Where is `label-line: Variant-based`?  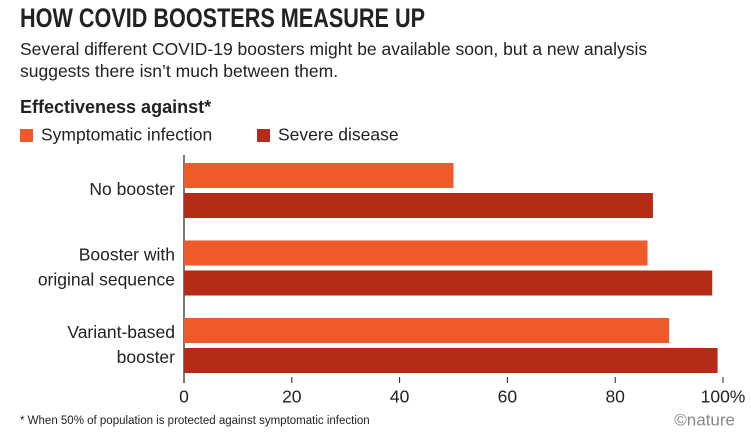 label-line: Variant-based is located at coordinates (121, 332).